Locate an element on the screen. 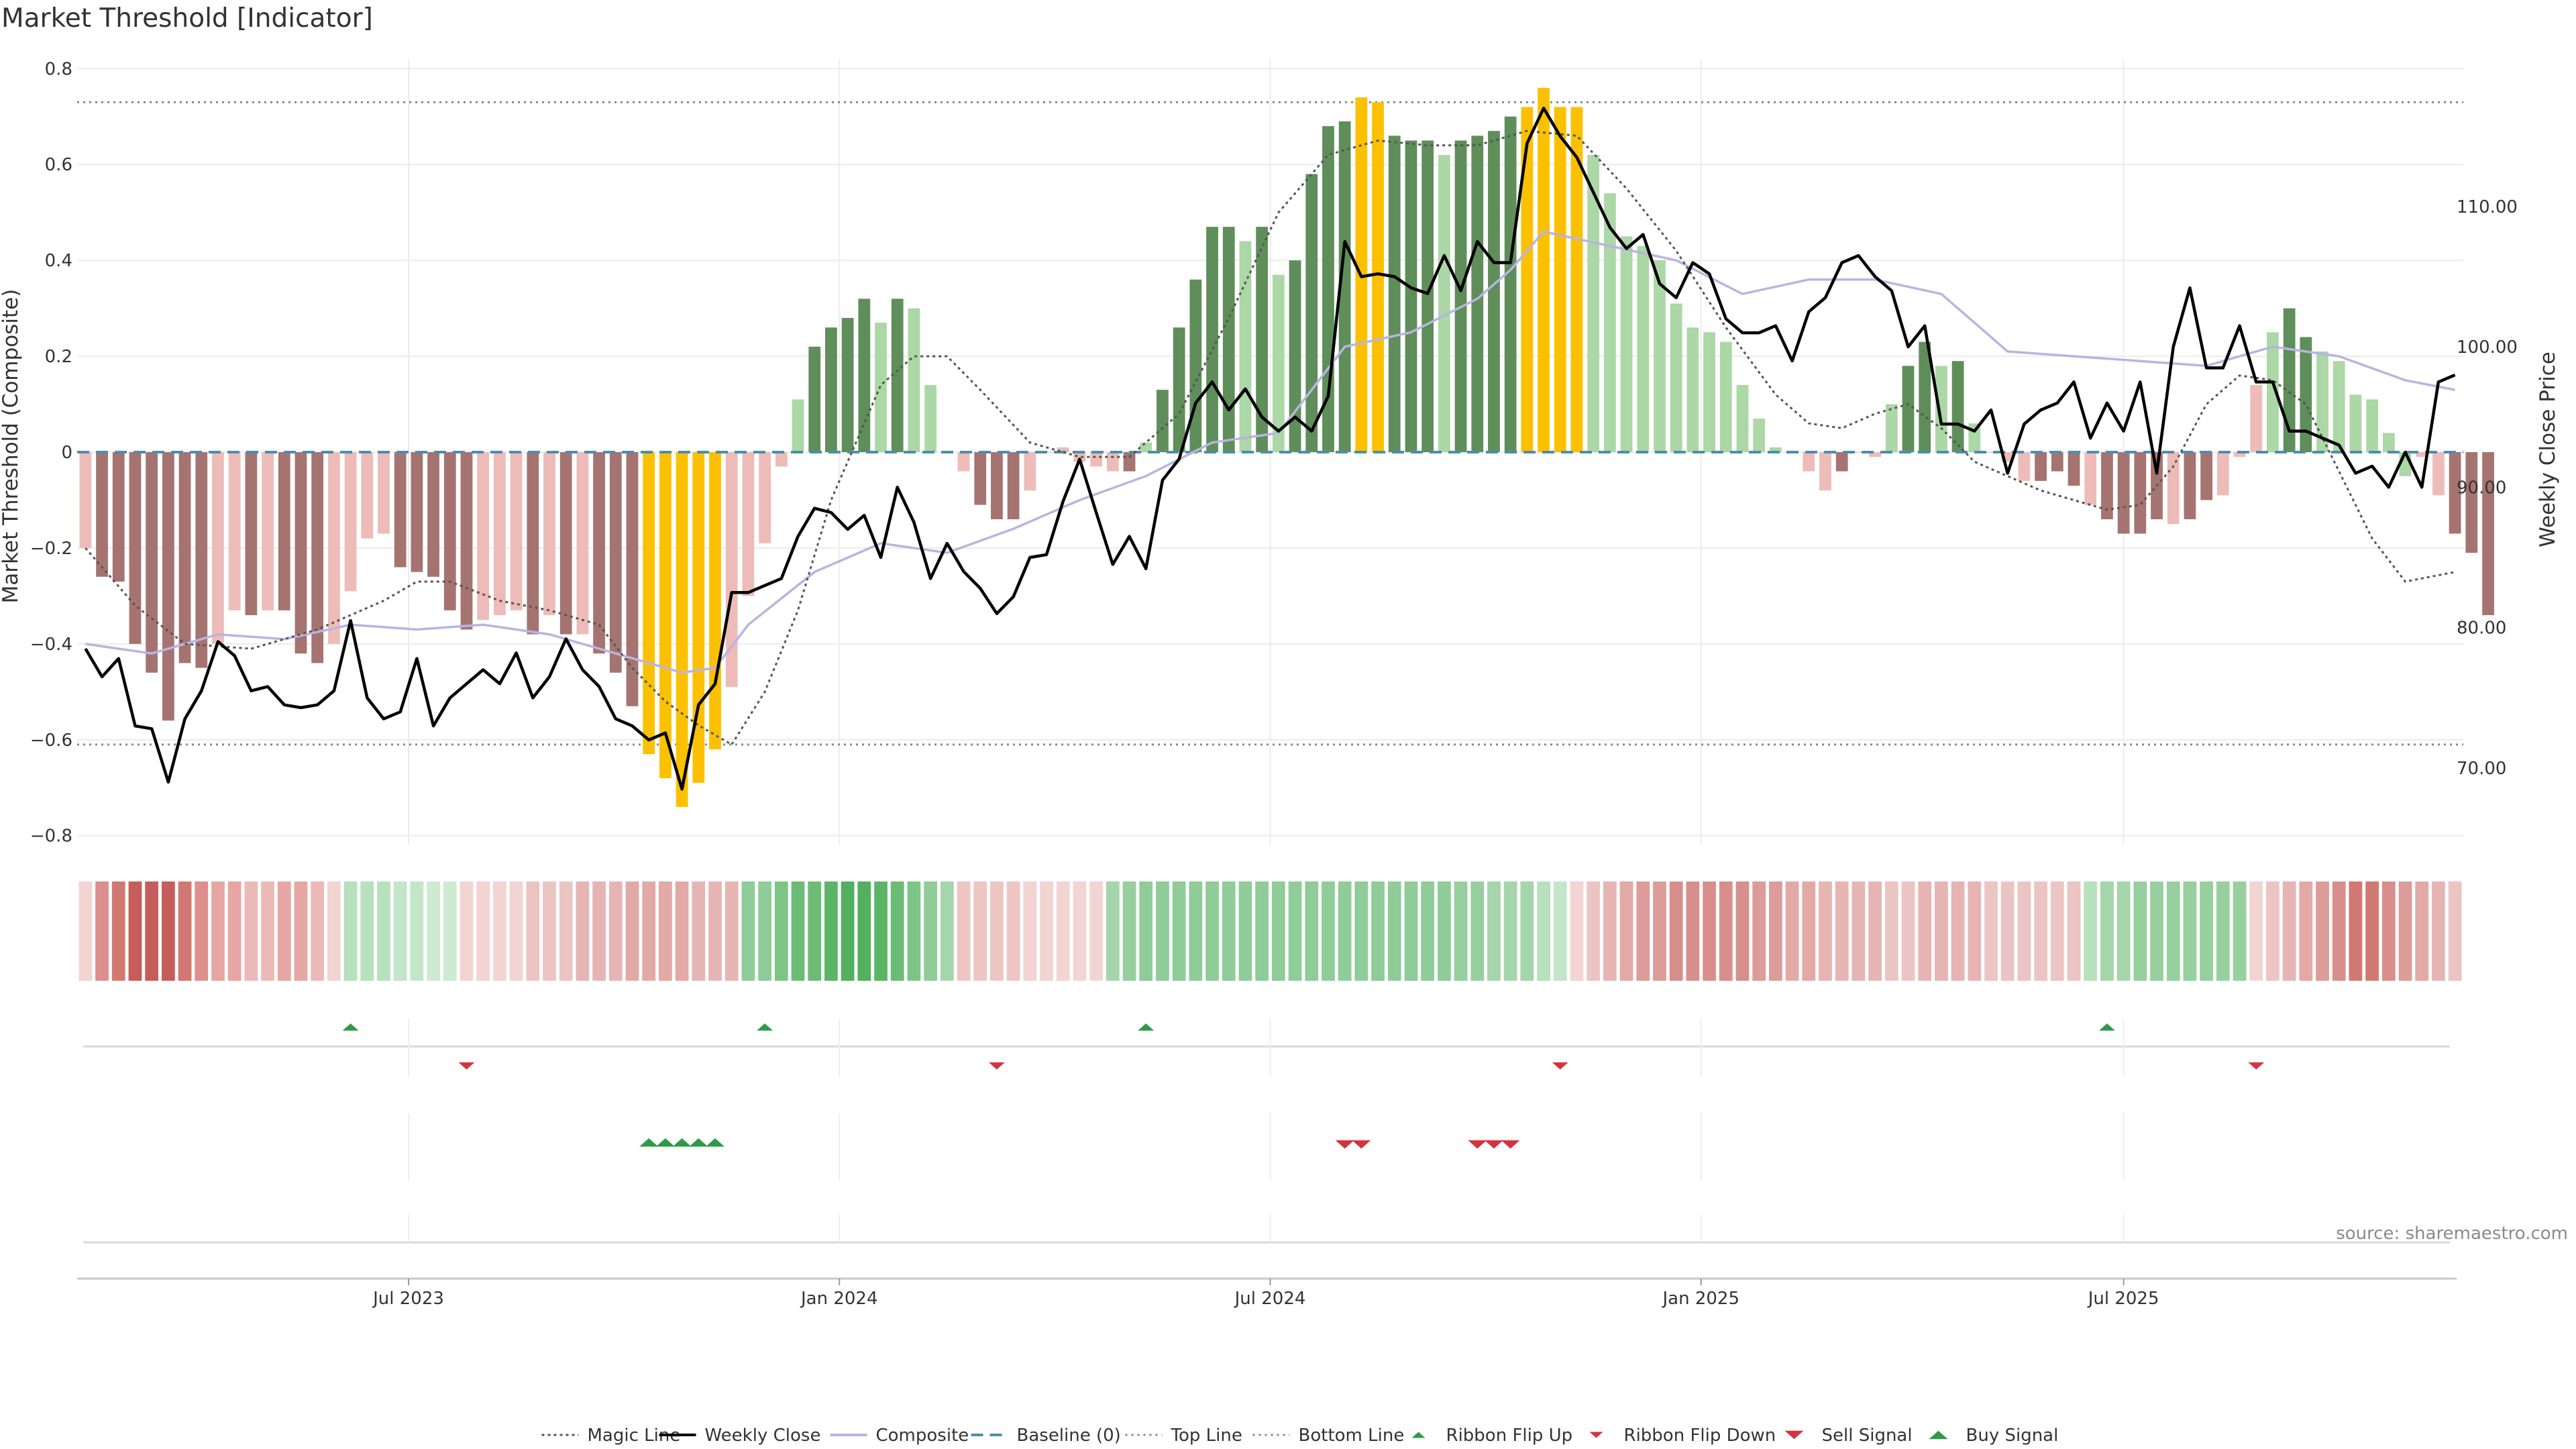 This screenshot has width=2576, height=1449. buy-signal-marker is located at coordinates (715, 1142).